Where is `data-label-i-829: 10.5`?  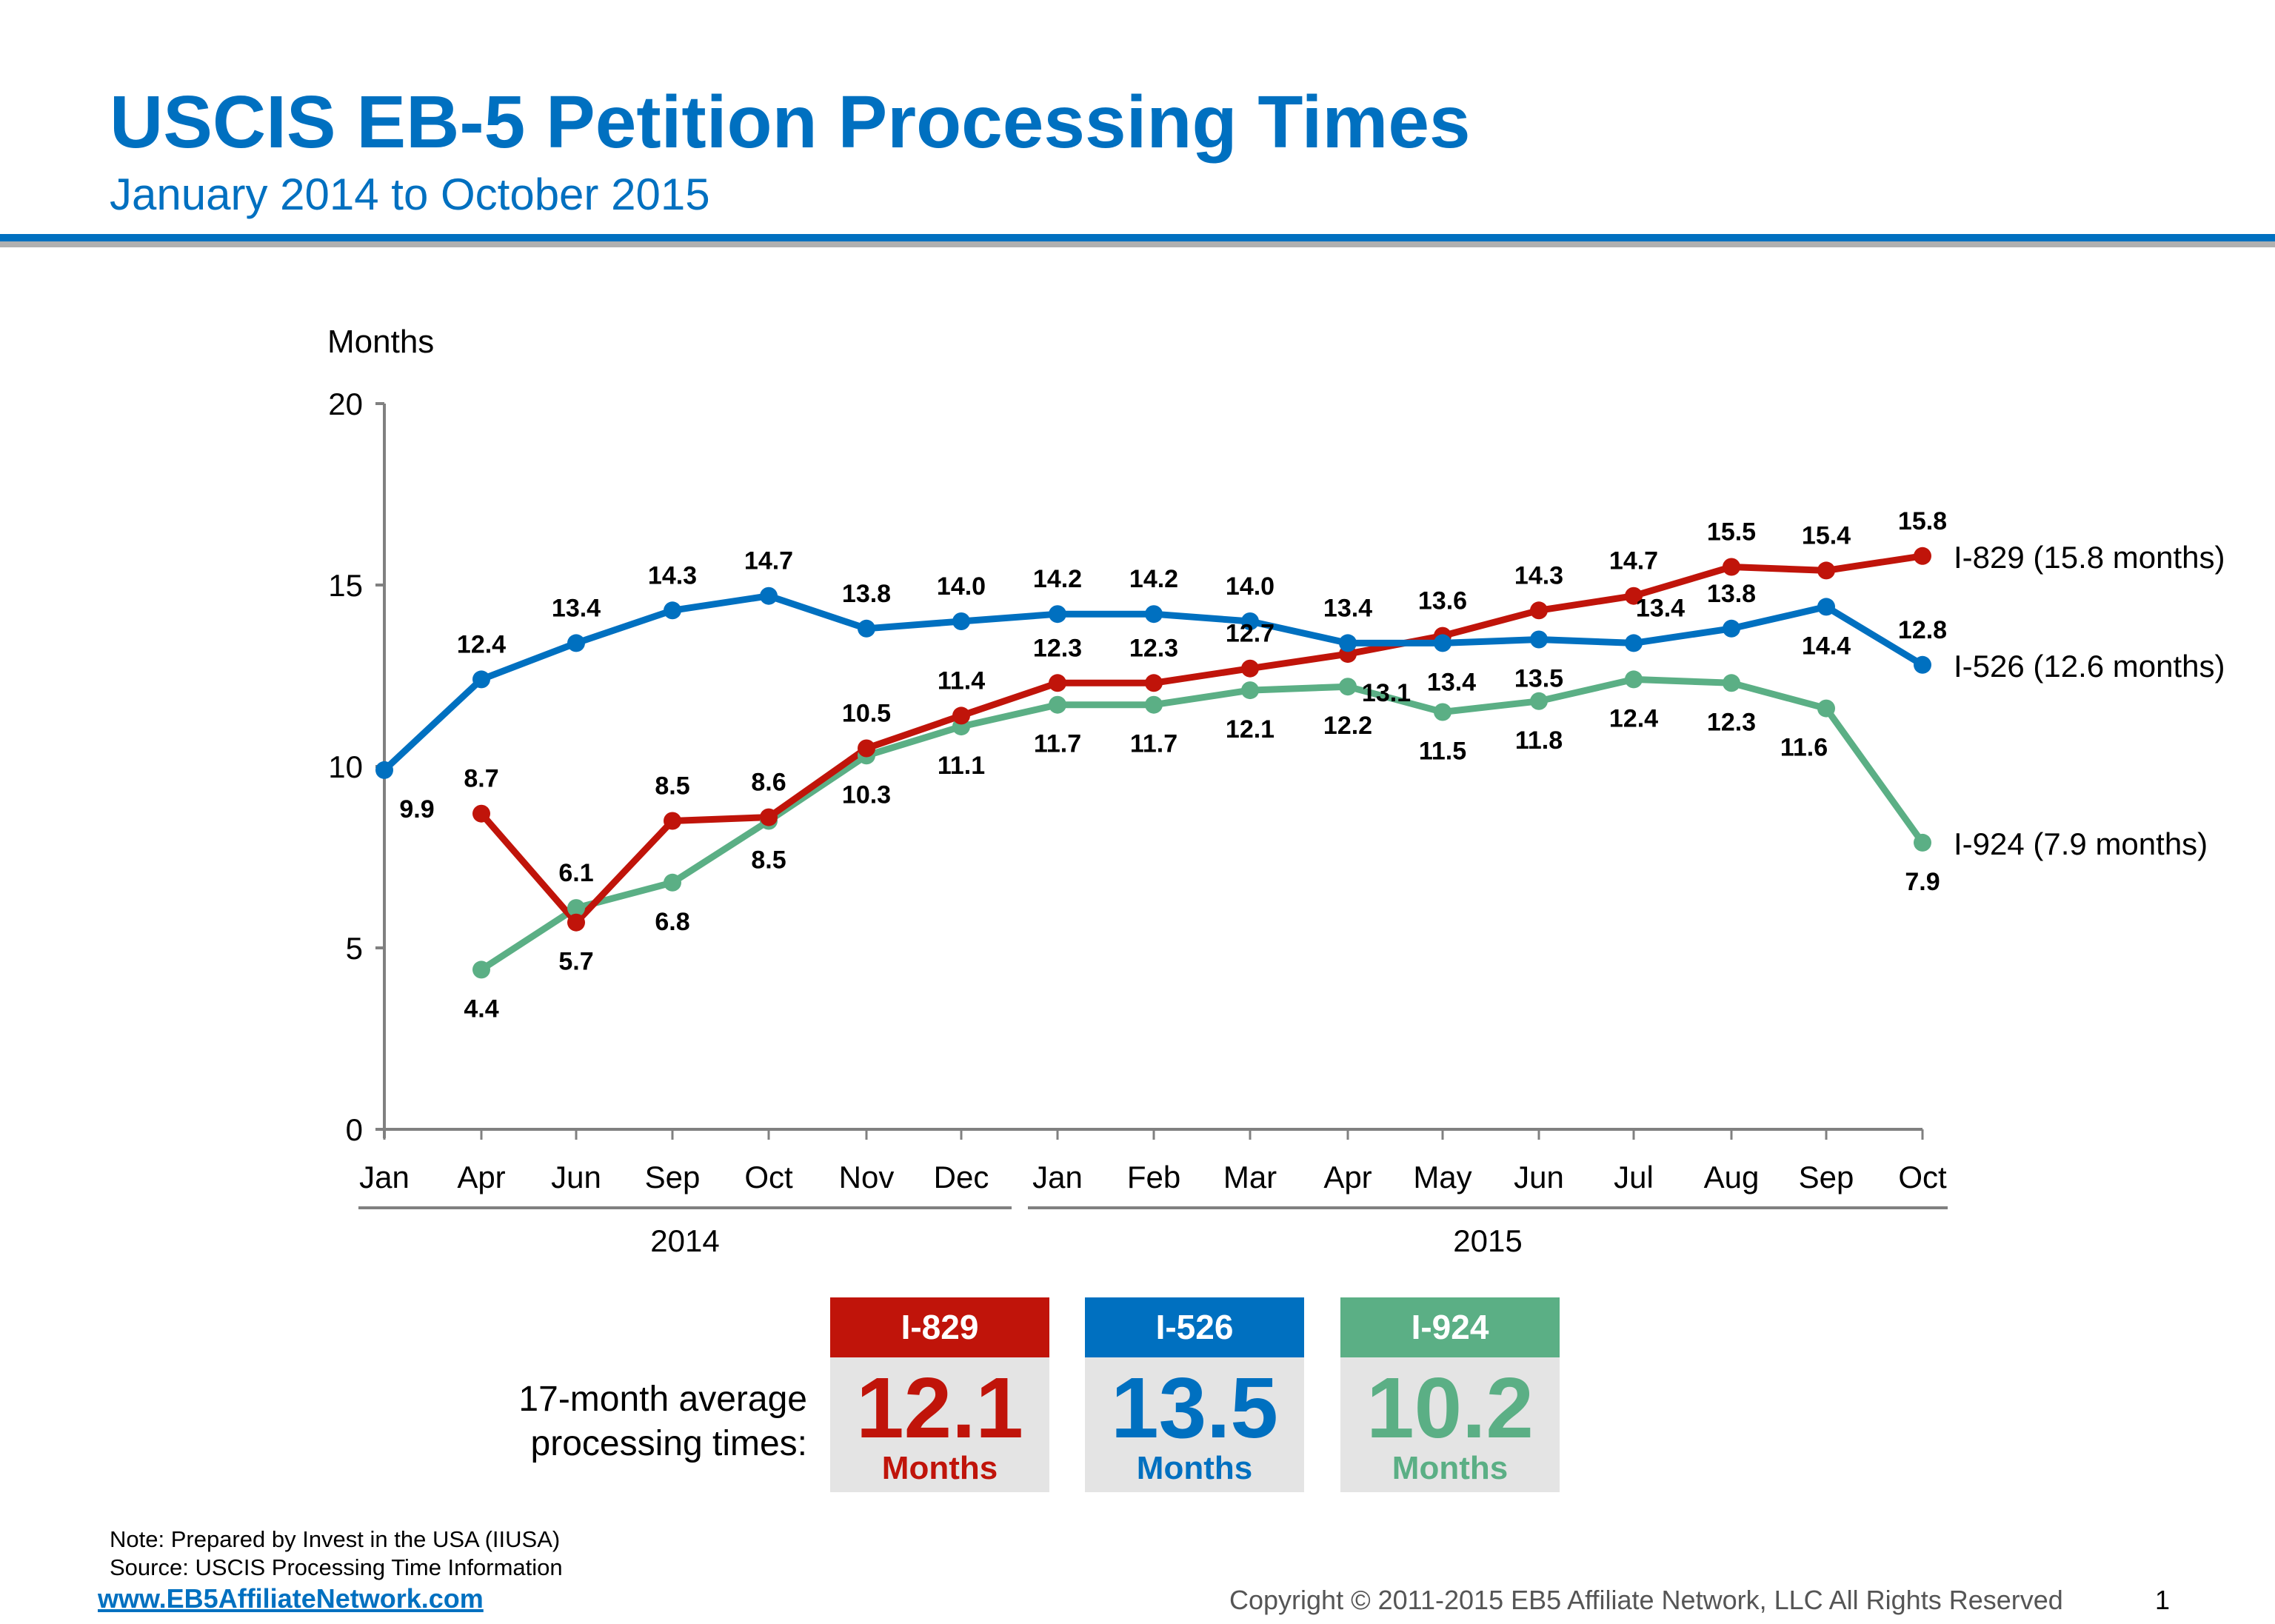
data-label-i-829: 10.5 is located at coordinates (867, 714).